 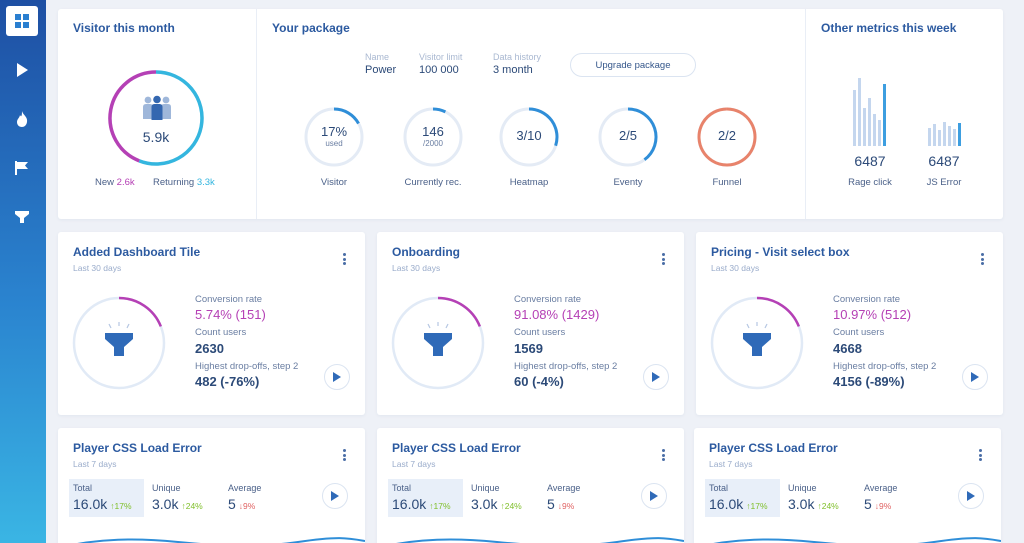 What do you see at coordinates (727, 182) in the screenshot?
I see `gauge-label: Funnel` at bounding box center [727, 182].